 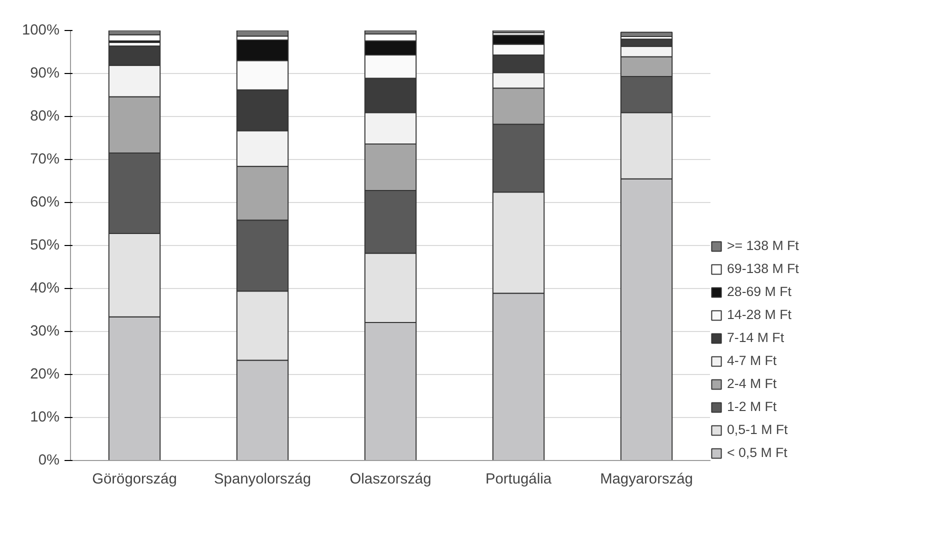 What do you see at coordinates (45, 418) in the screenshot?
I see `y-tick-label: 10%` at bounding box center [45, 418].